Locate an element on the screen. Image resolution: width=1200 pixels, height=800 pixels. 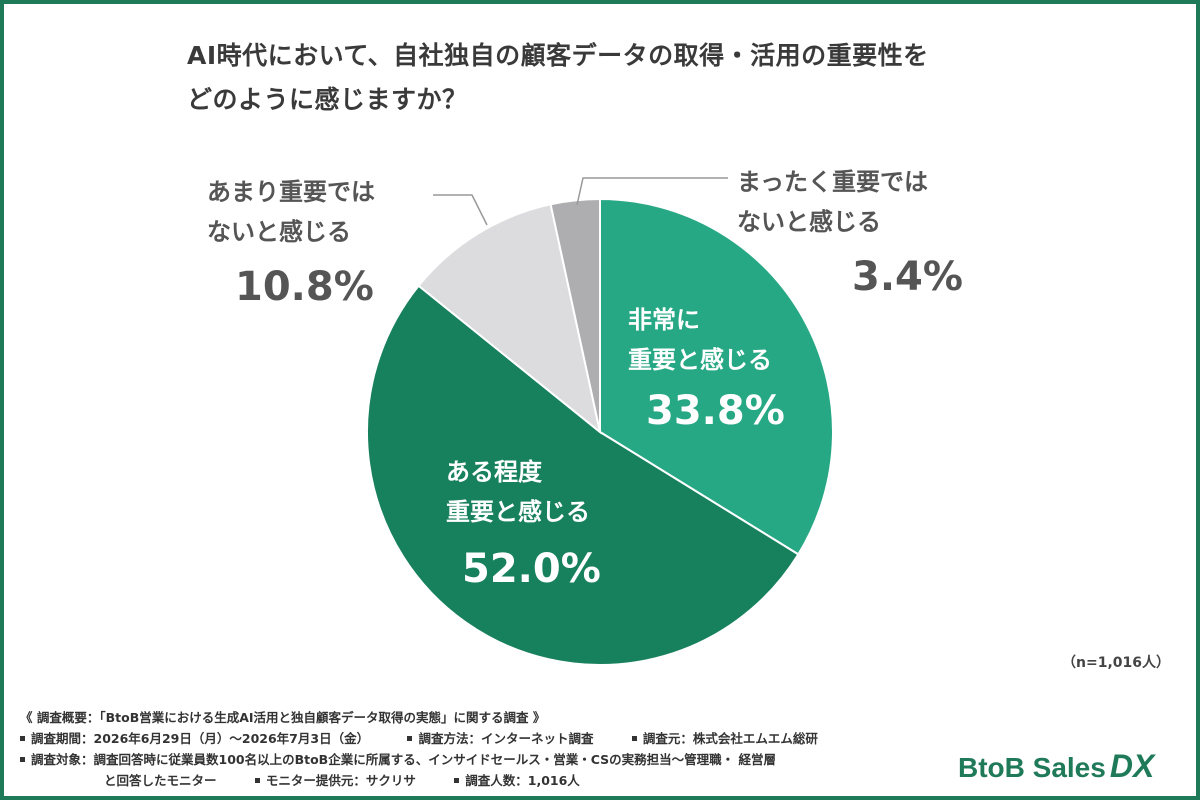
slice-value-somewhat-important: 52.0% is located at coordinates (531, 569).